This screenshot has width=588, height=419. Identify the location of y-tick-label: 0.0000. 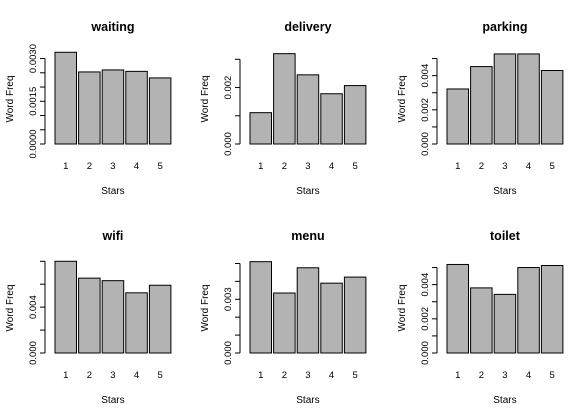
(33, 143).